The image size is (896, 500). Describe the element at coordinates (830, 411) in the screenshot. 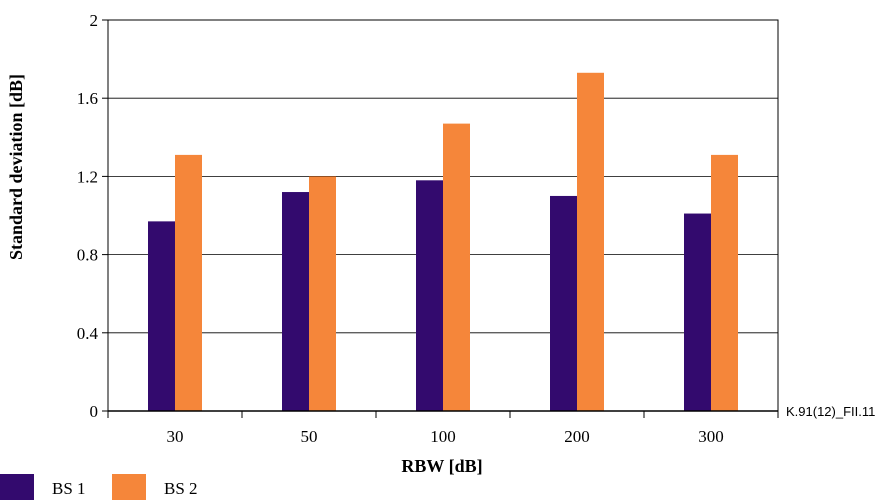

I see `figure-reference: K.91(12)_FII.11` at that location.